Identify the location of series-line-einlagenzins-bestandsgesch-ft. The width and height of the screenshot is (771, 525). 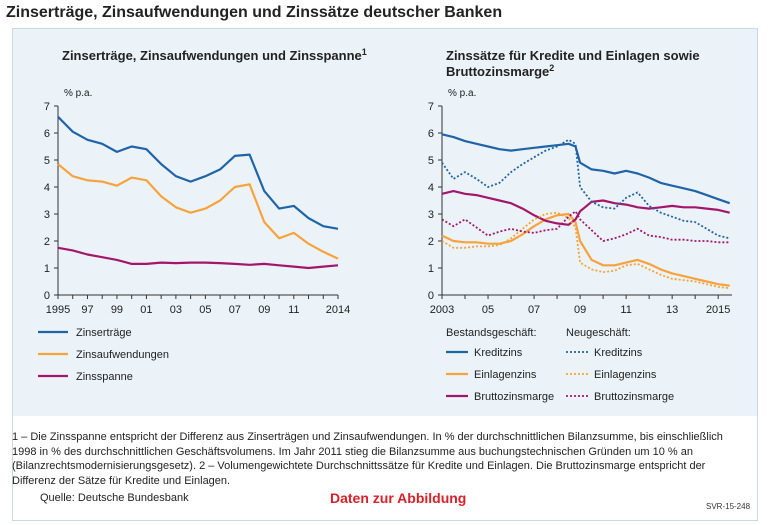
(585, 249).